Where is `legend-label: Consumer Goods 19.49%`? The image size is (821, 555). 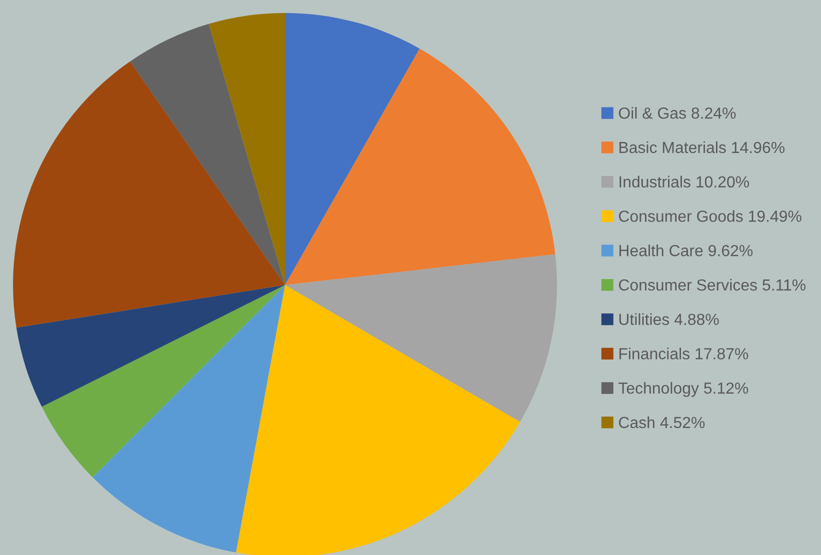
legend-label: Consumer Goods 19.49% is located at coordinates (710, 216).